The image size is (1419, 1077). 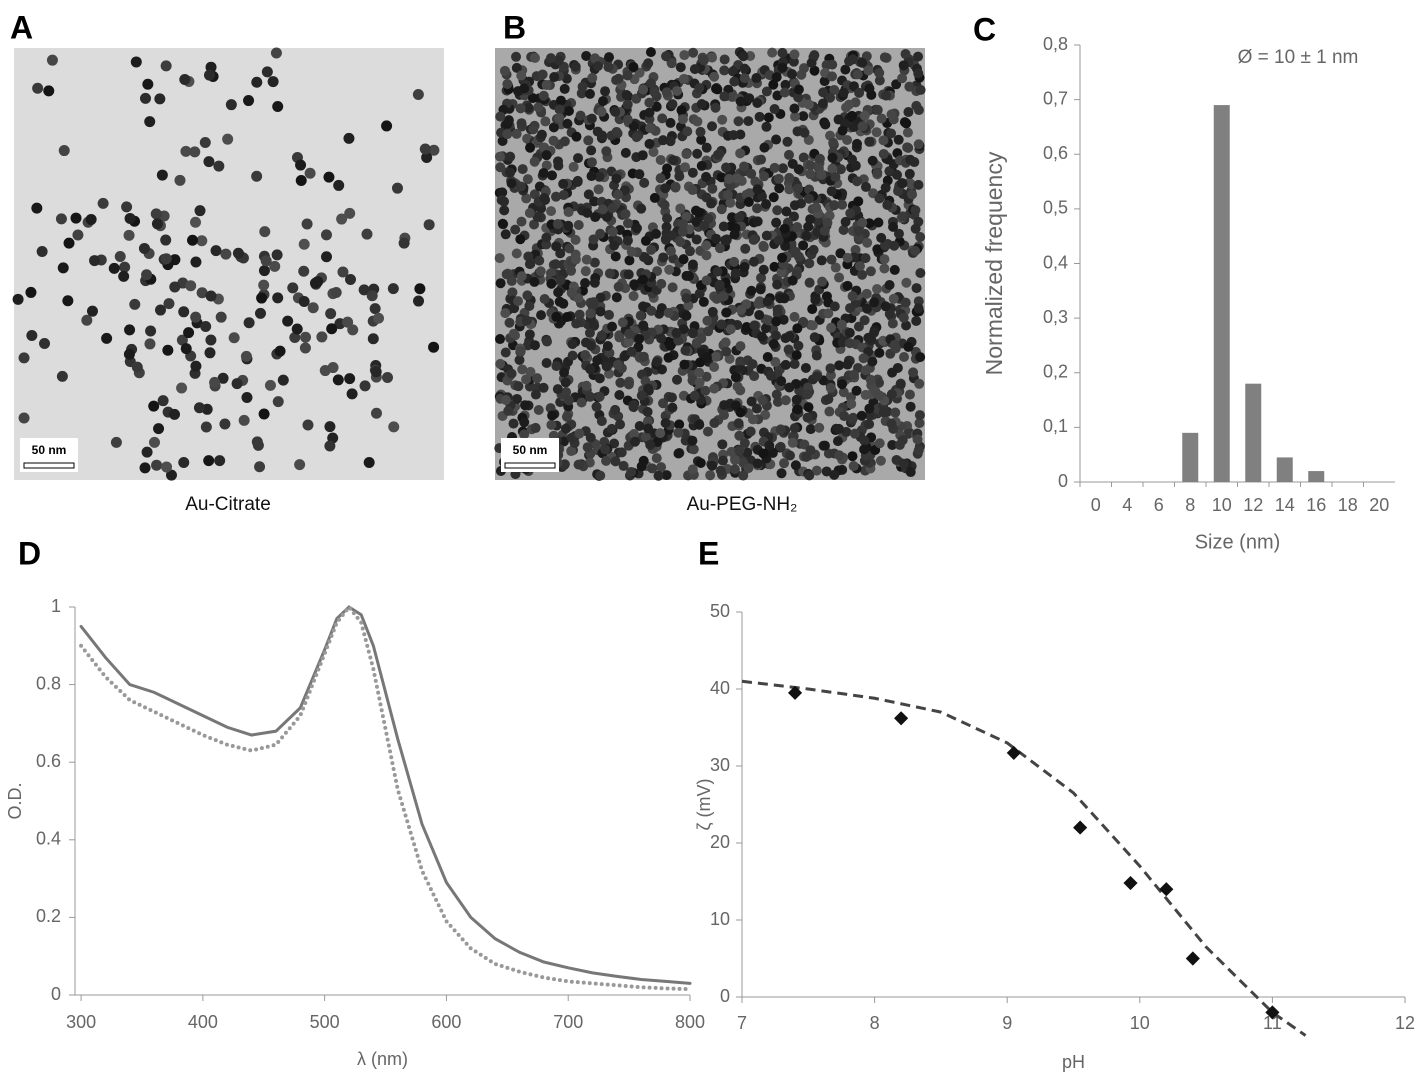 What do you see at coordinates (1190, 457) in the screenshot?
I see `bar` at bounding box center [1190, 457].